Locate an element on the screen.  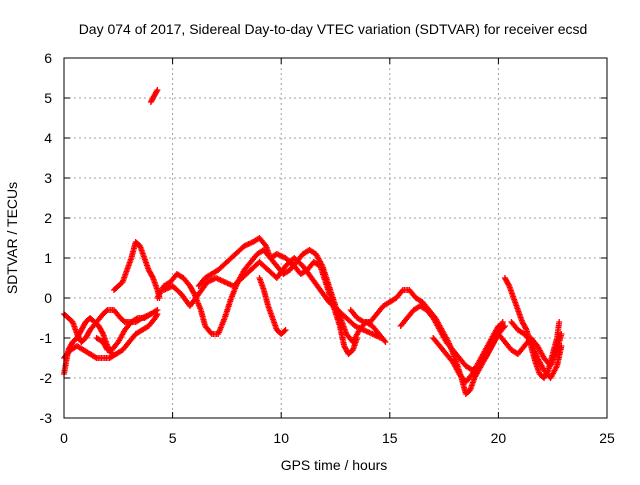
y-tick-label: -3 is located at coordinates (46, 418).